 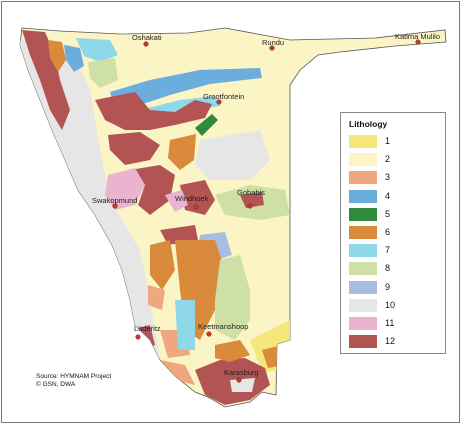 What do you see at coordinates (186, 89) in the screenshot?
I see `unit-4-otavi` at bounding box center [186, 89].